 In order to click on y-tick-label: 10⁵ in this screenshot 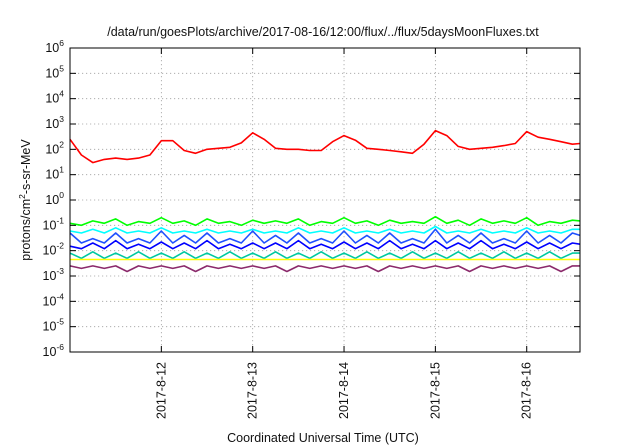, I will do `click(54, 71)`.